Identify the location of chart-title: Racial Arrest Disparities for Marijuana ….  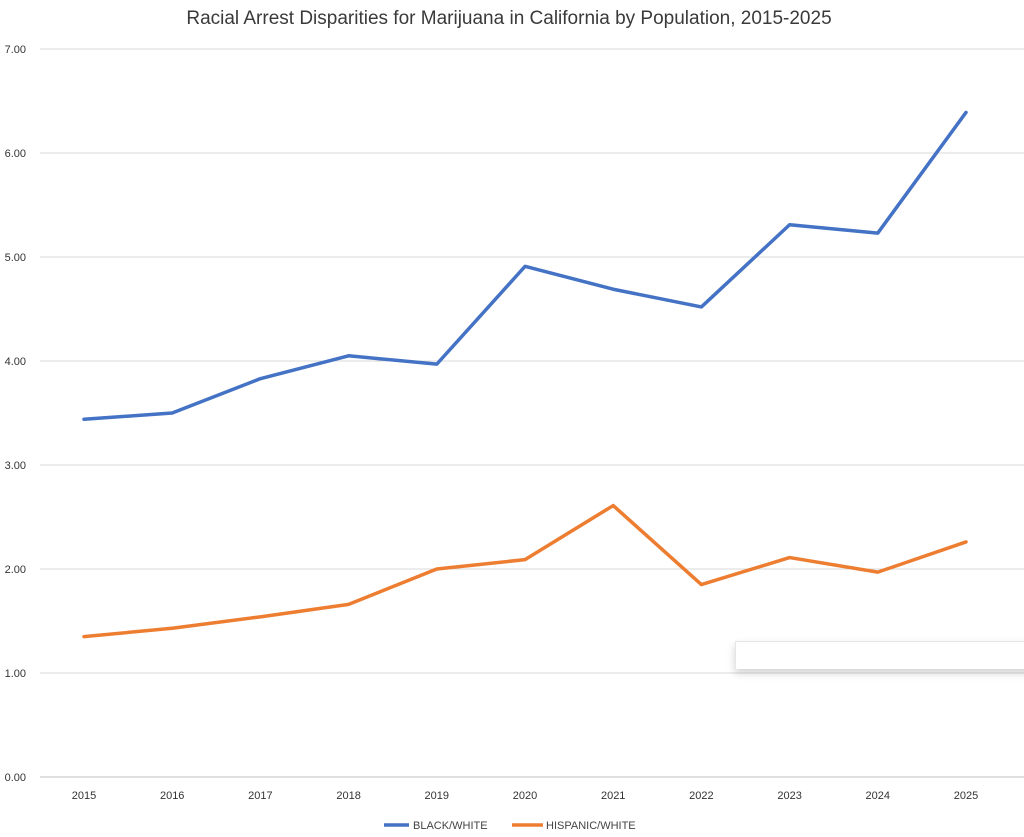
(508, 18).